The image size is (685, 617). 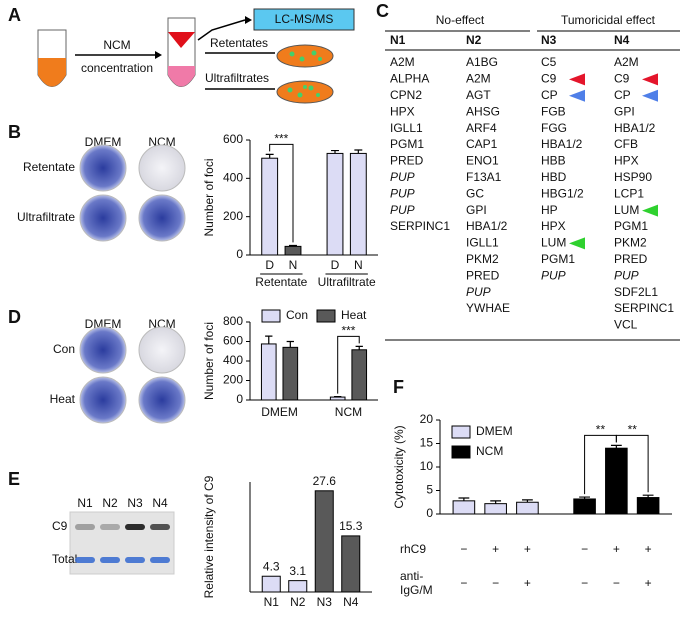 I want to click on protein: HSP90, so click(x=633, y=177).